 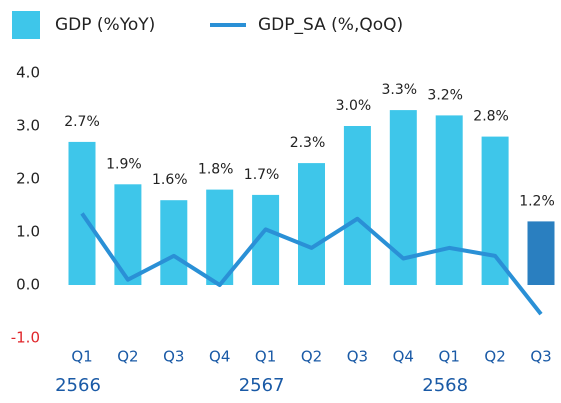 What do you see at coordinates (78, 385) in the screenshot?
I see `year-label: 2566` at bounding box center [78, 385].